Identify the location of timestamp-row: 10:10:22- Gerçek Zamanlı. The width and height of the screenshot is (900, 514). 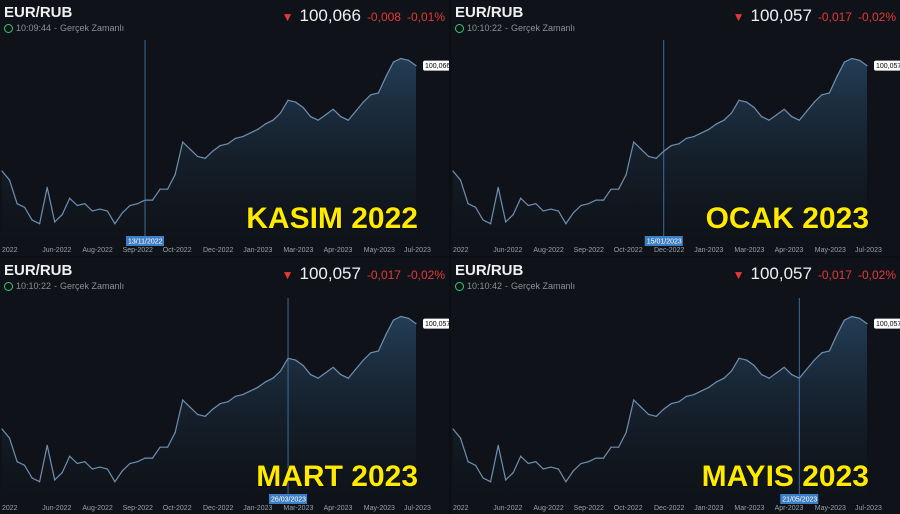
(64, 286).